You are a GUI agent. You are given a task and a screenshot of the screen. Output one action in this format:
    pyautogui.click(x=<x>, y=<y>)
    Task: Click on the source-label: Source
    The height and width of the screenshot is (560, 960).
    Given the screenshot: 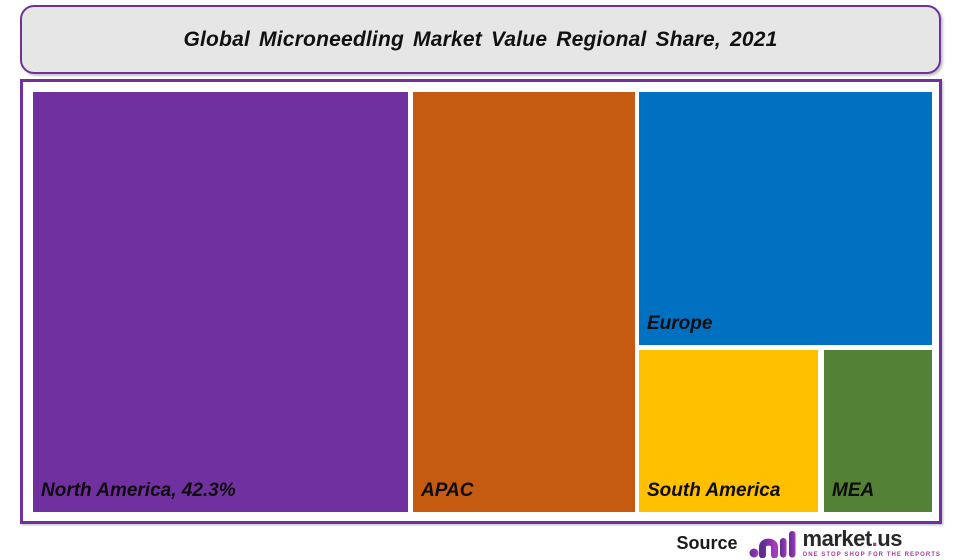 What is the action you would take?
    pyautogui.click(x=707, y=542)
    